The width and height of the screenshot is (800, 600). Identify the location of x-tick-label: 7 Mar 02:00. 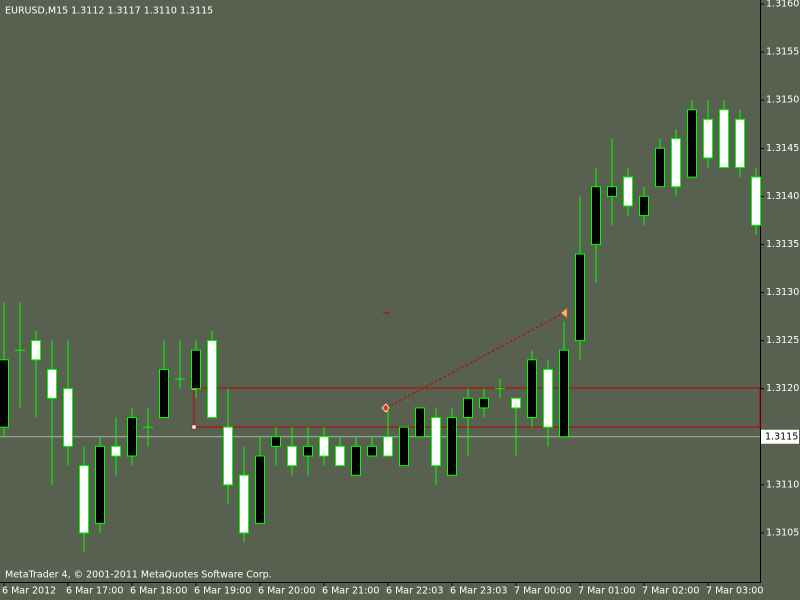
(670, 591).